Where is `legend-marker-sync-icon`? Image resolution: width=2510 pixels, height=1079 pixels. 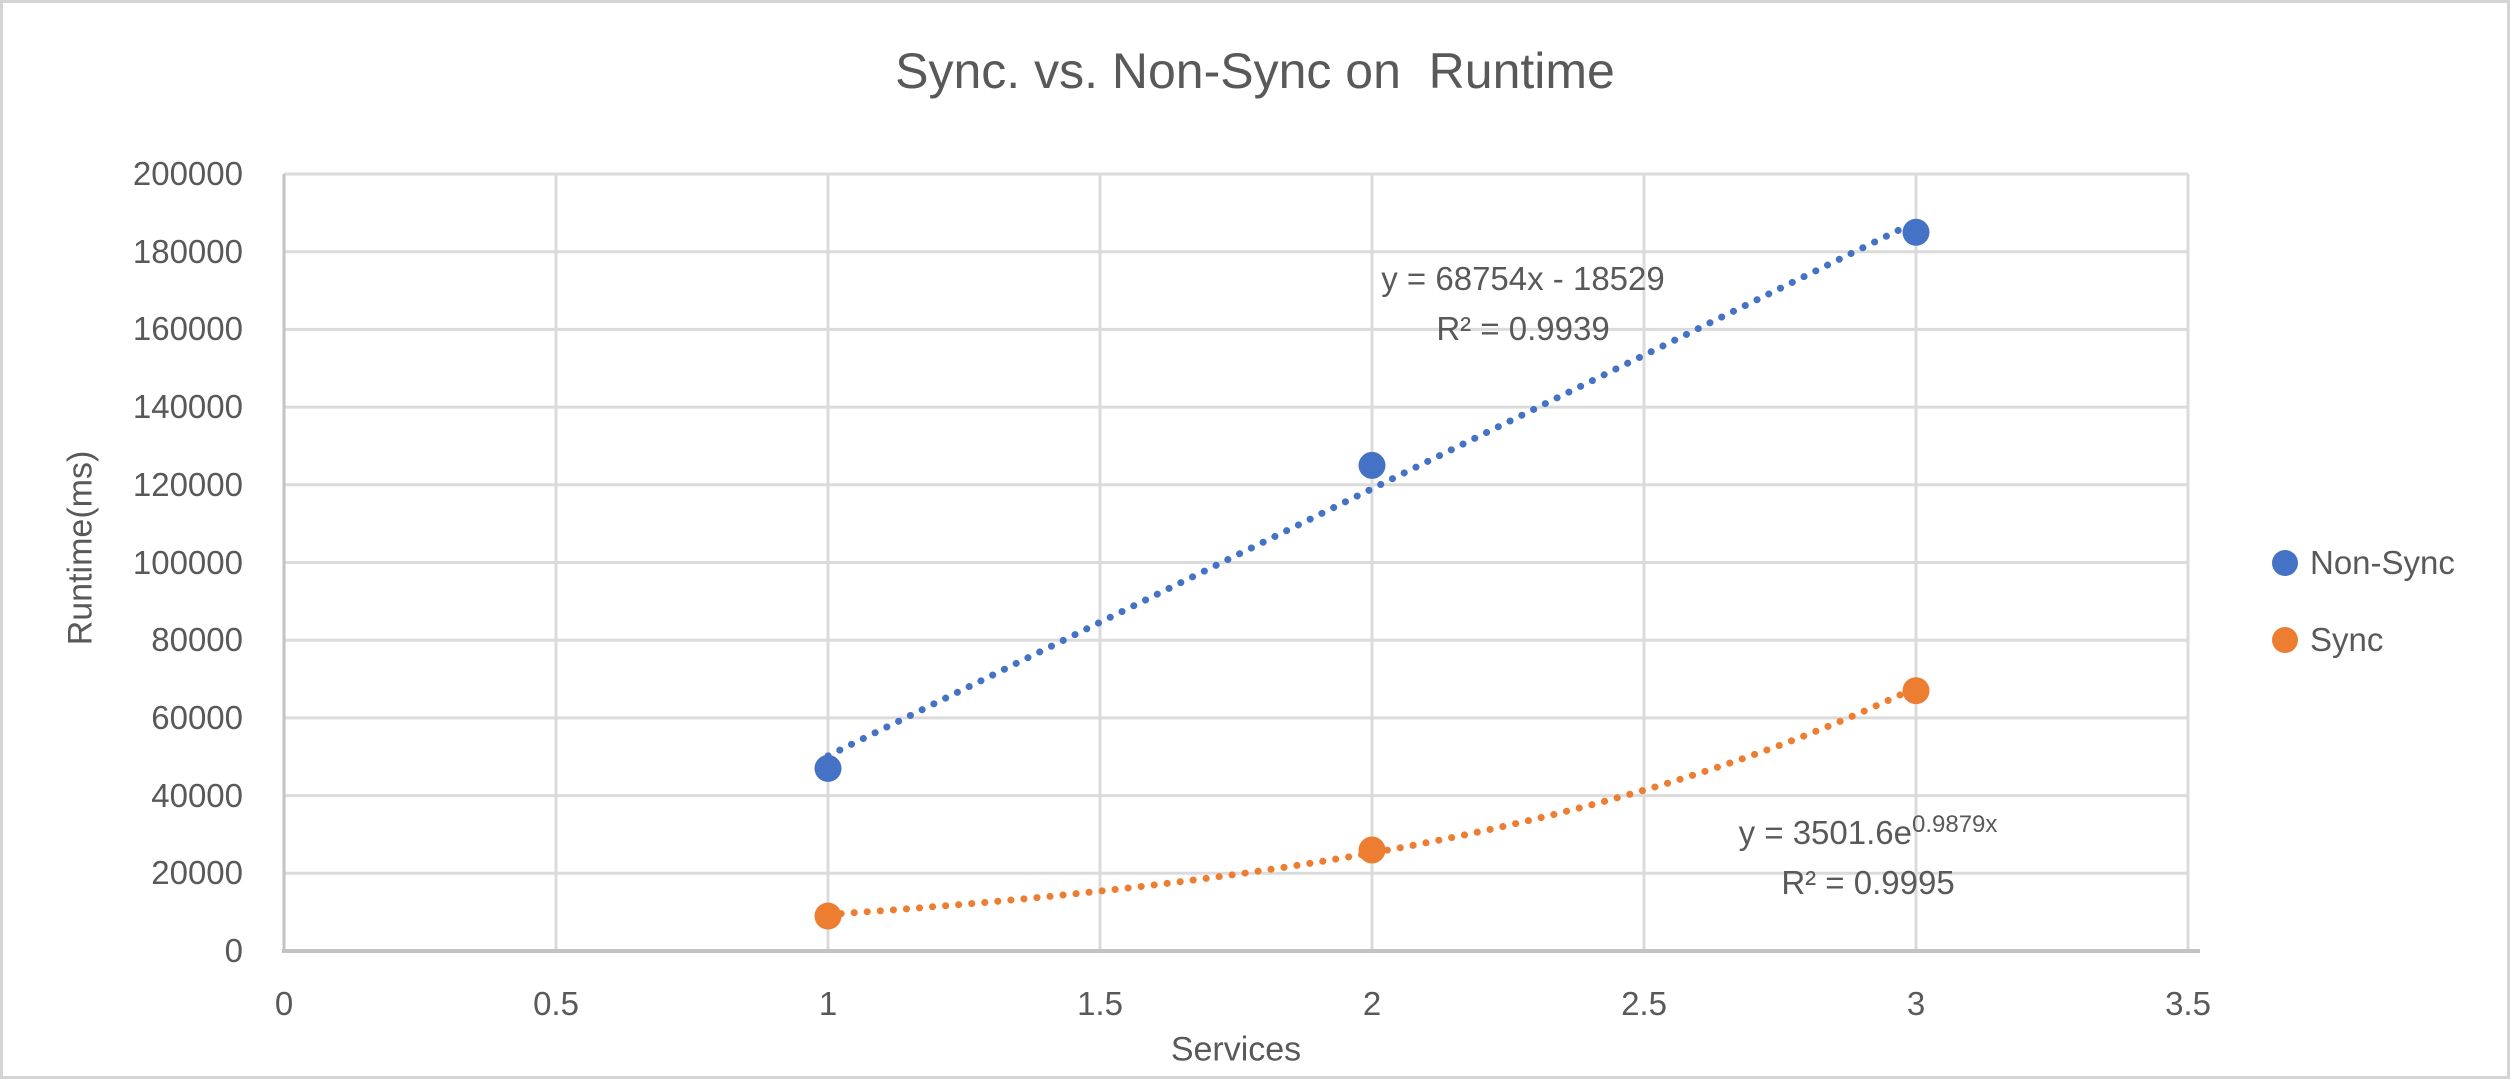 legend-marker-sync-icon is located at coordinates (2285, 640).